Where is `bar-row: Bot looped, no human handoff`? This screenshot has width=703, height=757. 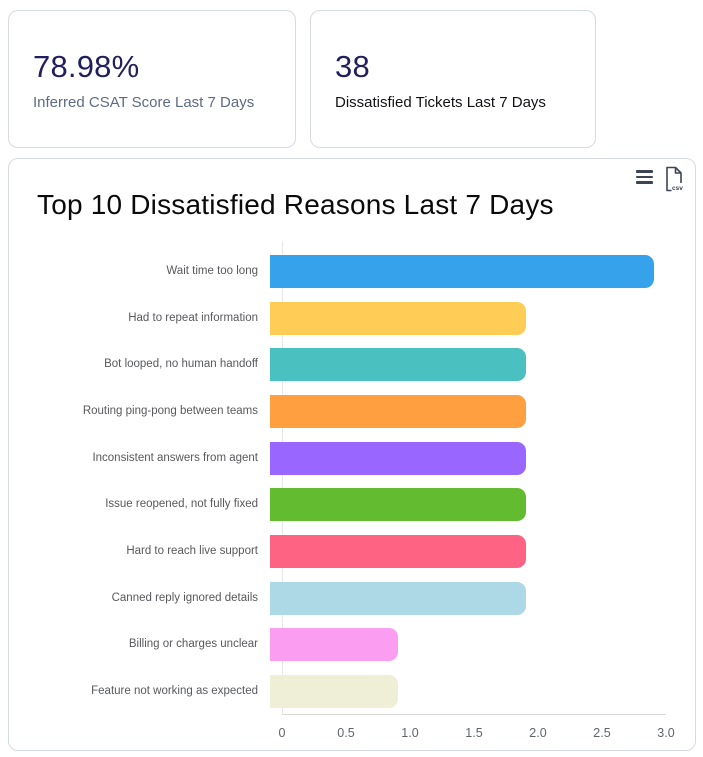
bar-row: Bot looped, no human handoff is located at coordinates (352, 364).